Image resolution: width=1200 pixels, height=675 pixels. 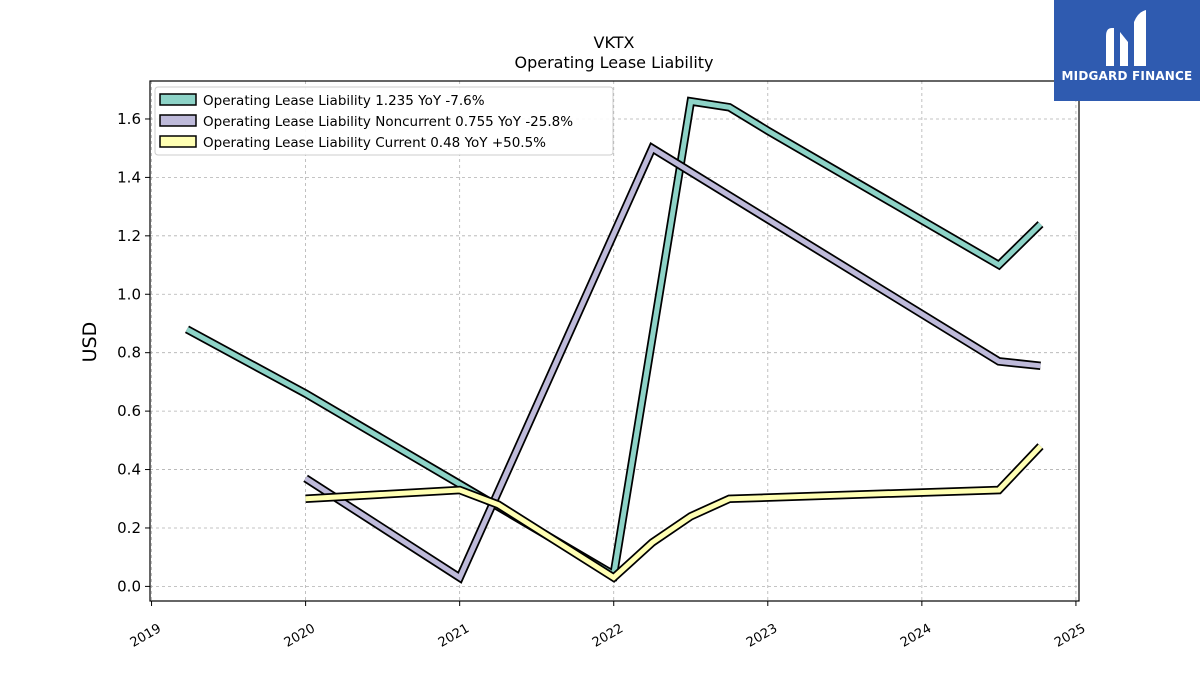 What do you see at coordinates (613, 62) in the screenshot?
I see `chart-subtitle: Operating Lease Liability` at bounding box center [613, 62].